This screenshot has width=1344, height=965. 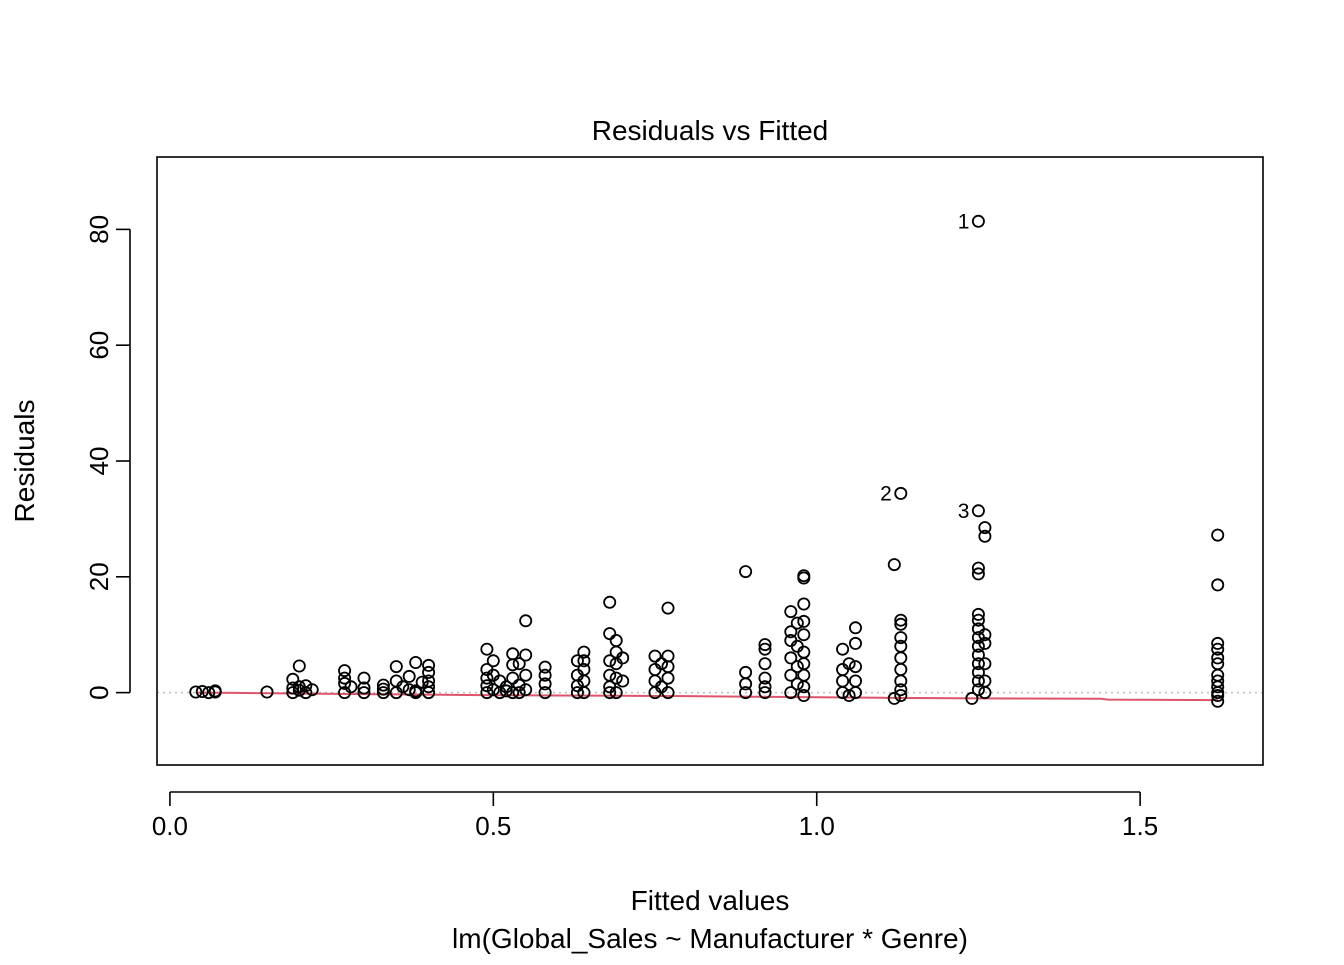 What do you see at coordinates (886, 493) in the screenshot?
I see `point-annotation-label: 2` at bounding box center [886, 493].